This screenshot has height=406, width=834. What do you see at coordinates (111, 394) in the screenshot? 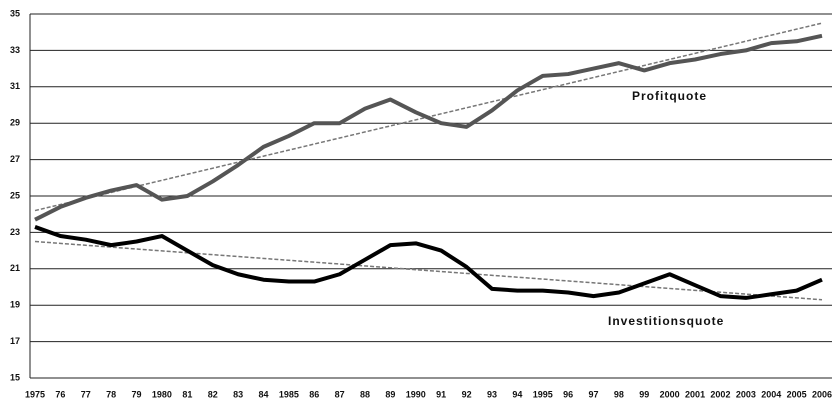
I see `x-tick-label: 78` at bounding box center [111, 394].